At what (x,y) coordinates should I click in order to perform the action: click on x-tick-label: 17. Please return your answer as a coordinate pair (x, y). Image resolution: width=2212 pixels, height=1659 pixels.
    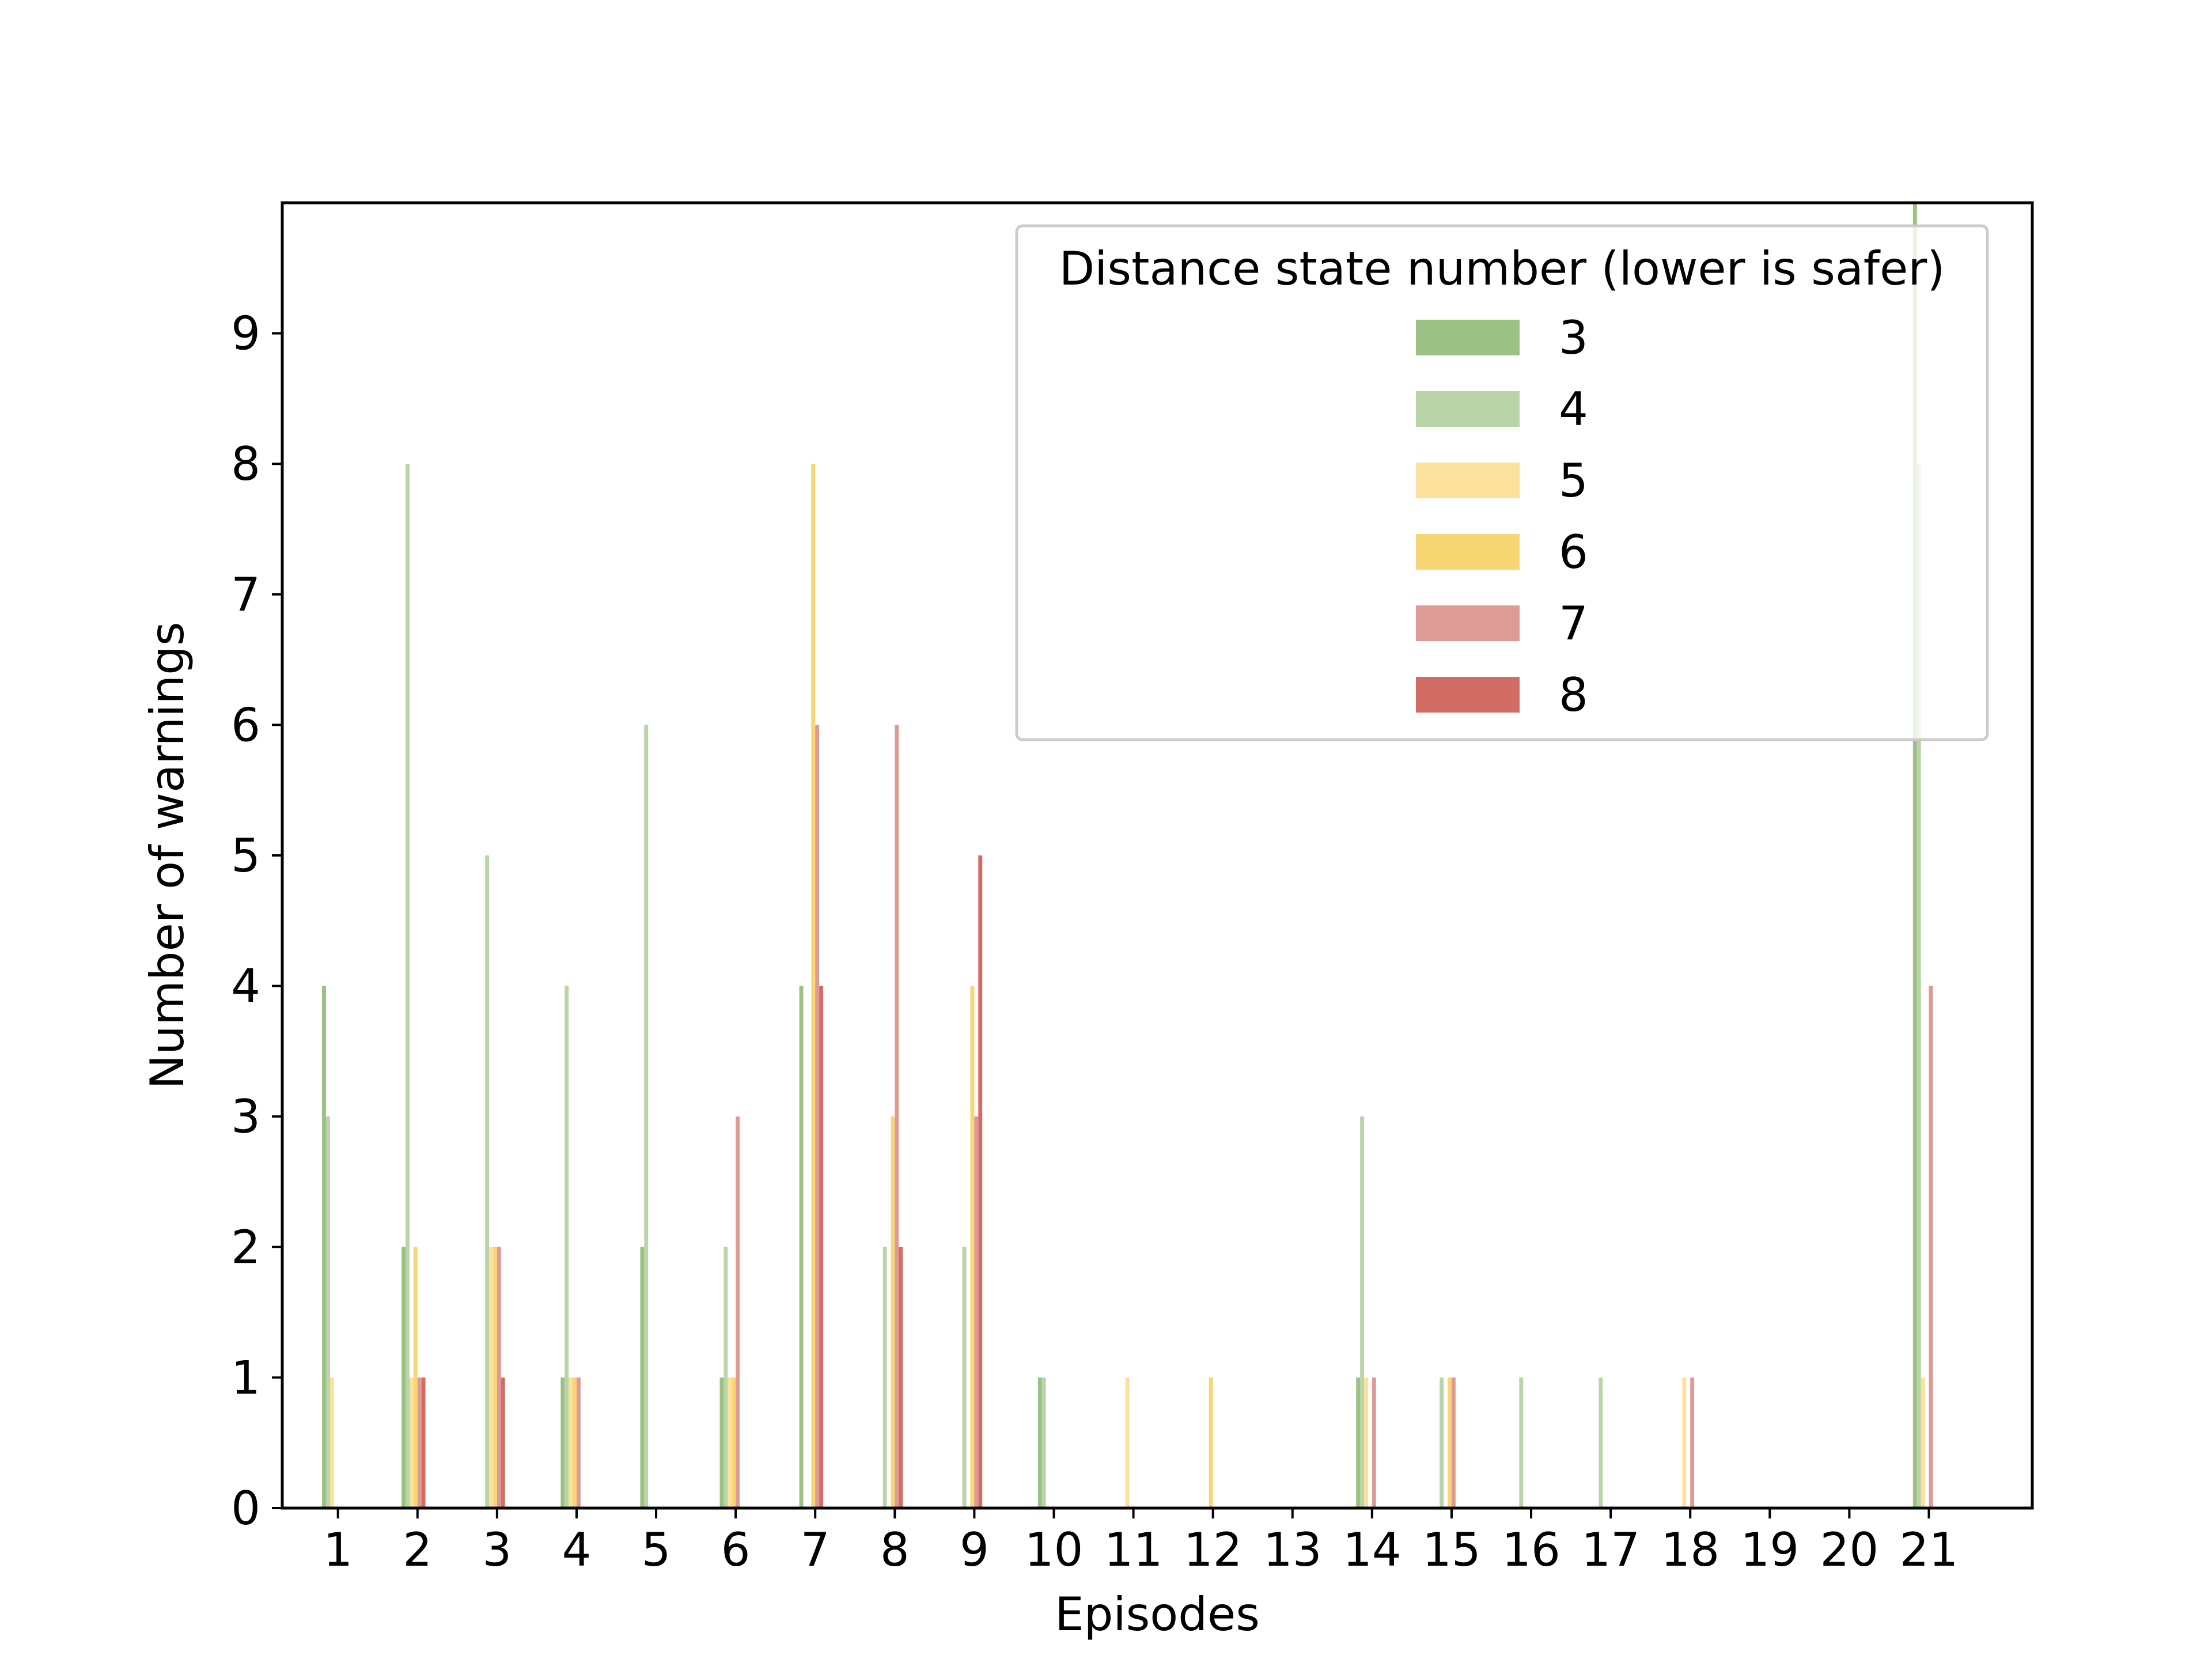
    Looking at the image, I should click on (1610, 1550).